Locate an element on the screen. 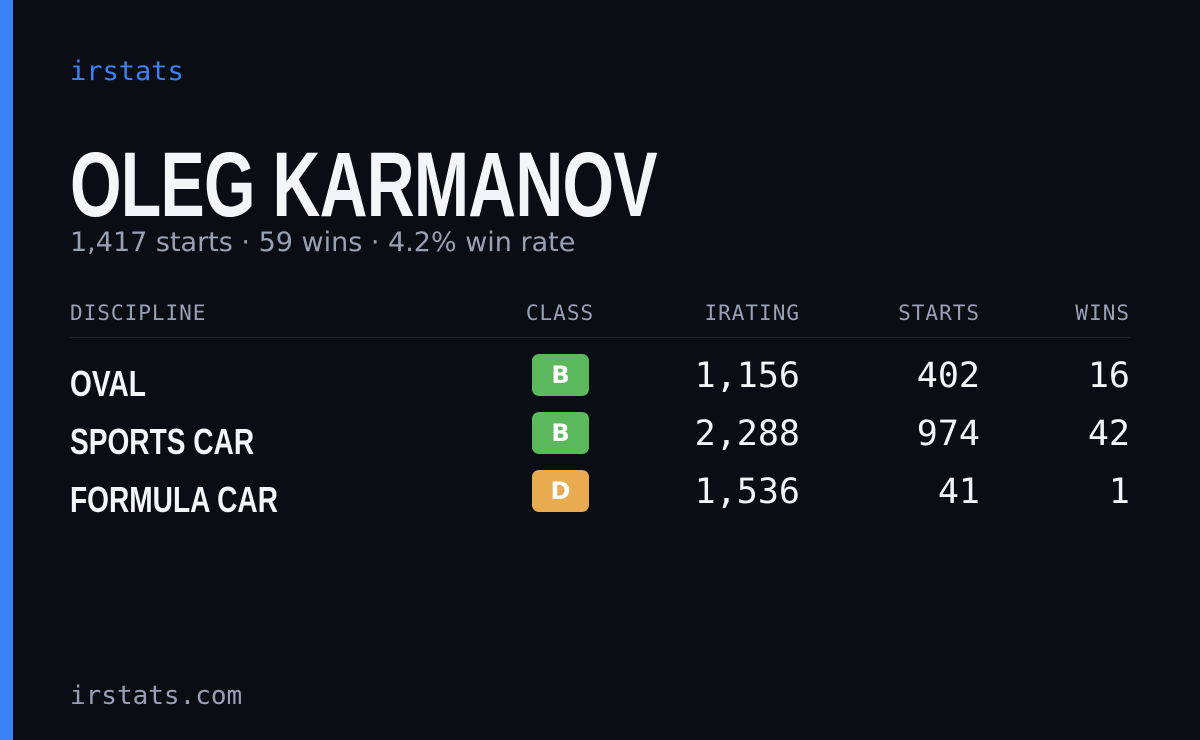 The height and width of the screenshot is (740, 1200). column-header: DISCIPLINE is located at coordinates (138, 313).